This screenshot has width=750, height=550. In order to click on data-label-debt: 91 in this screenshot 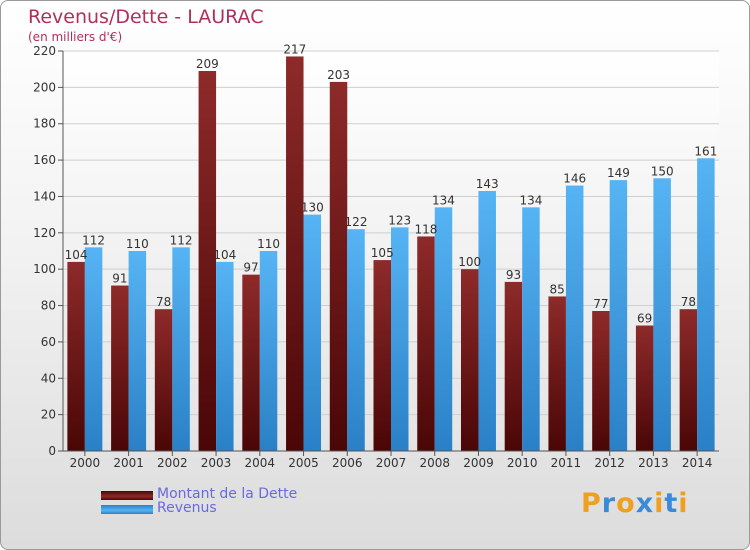, I will do `click(119, 279)`.